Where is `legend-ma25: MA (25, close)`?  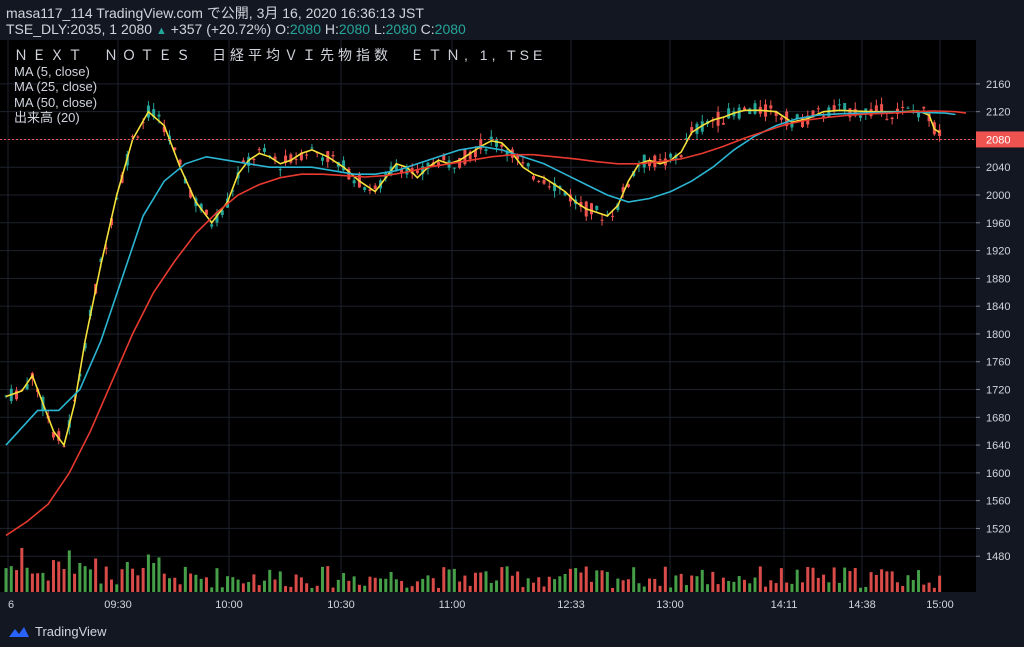 legend-ma25: MA (25, close) is located at coordinates (56, 86).